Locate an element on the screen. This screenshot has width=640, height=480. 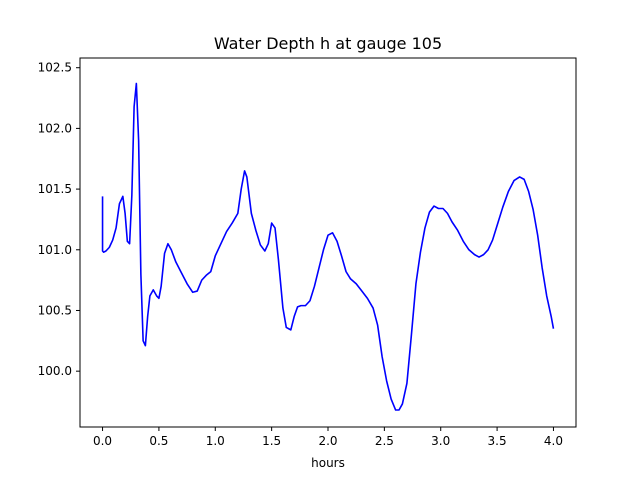
x-tick-label: 0.0 is located at coordinates (102, 441).